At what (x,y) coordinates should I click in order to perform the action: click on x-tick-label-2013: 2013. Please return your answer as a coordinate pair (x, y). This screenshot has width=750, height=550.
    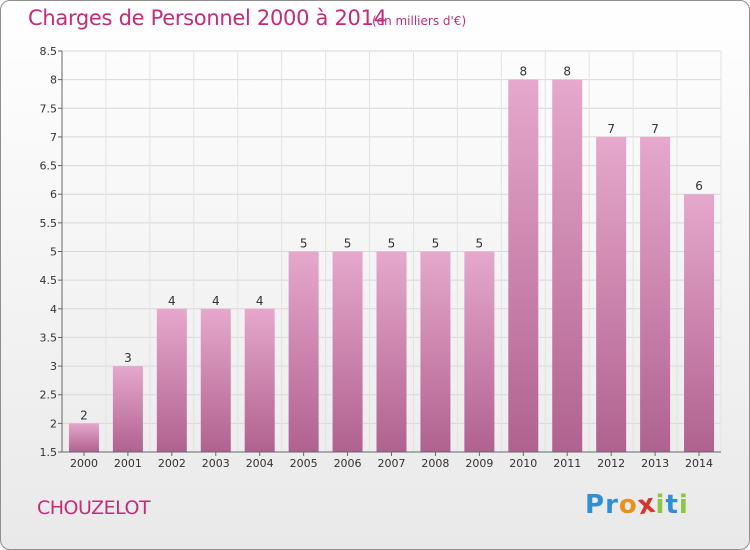
    Looking at the image, I should click on (655, 463).